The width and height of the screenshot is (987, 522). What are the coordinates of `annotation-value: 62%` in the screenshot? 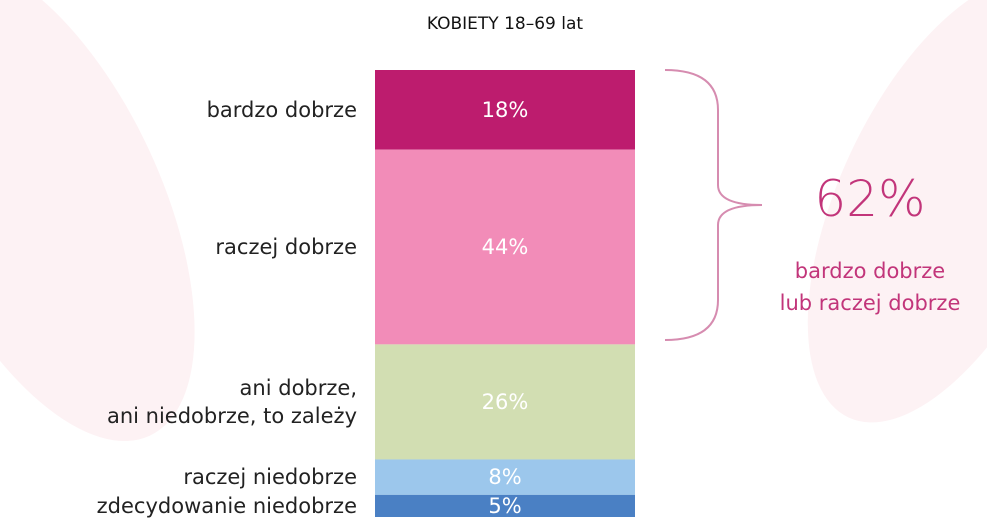 It's located at (870, 199).